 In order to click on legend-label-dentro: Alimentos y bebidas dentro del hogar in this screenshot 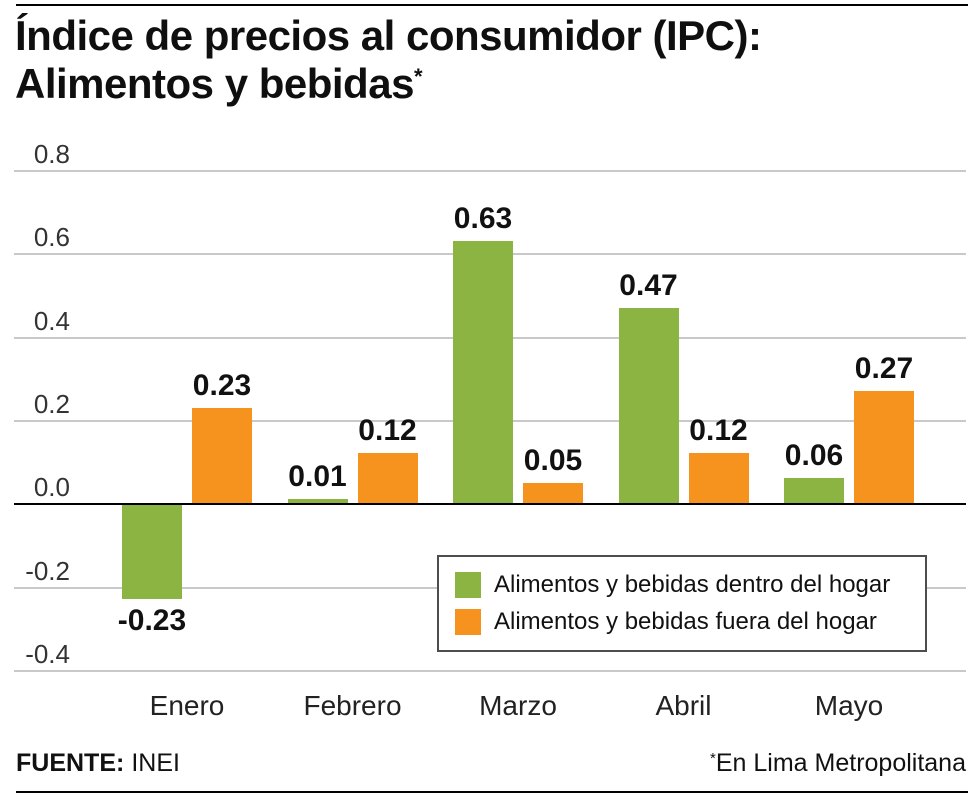, I will do `click(692, 585)`.